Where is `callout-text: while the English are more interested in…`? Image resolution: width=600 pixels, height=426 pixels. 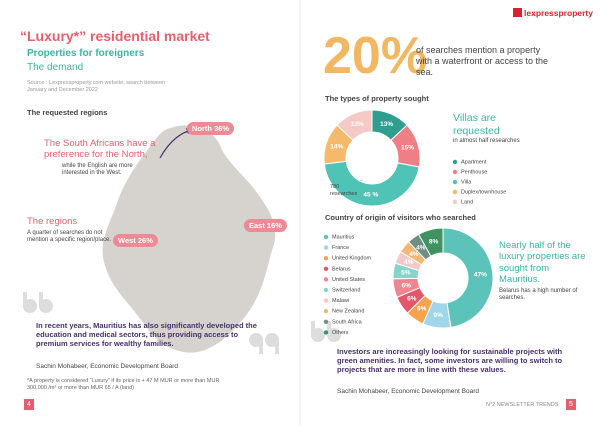
callout-text: while the English are more interested in… is located at coordinates (97, 170).